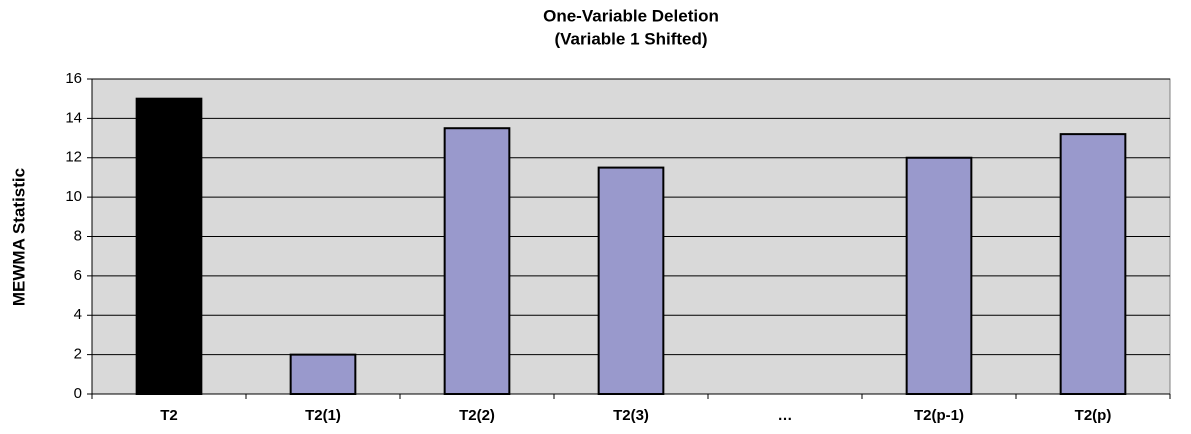 The width and height of the screenshot is (1191, 434). I want to click on x-tick-label: T2, so click(169, 415).